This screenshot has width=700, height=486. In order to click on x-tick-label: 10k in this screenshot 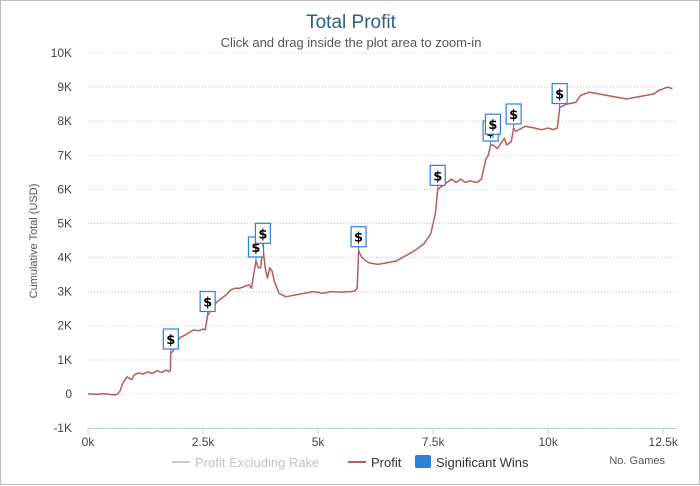, I will do `click(548, 442)`.